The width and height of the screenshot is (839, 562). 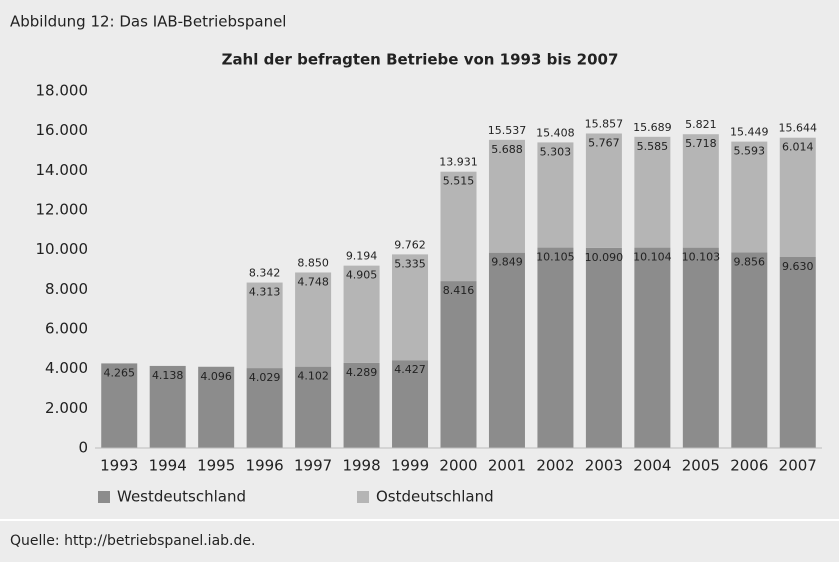 I want to click on x-tick-label: 2001, so click(x=507, y=466).